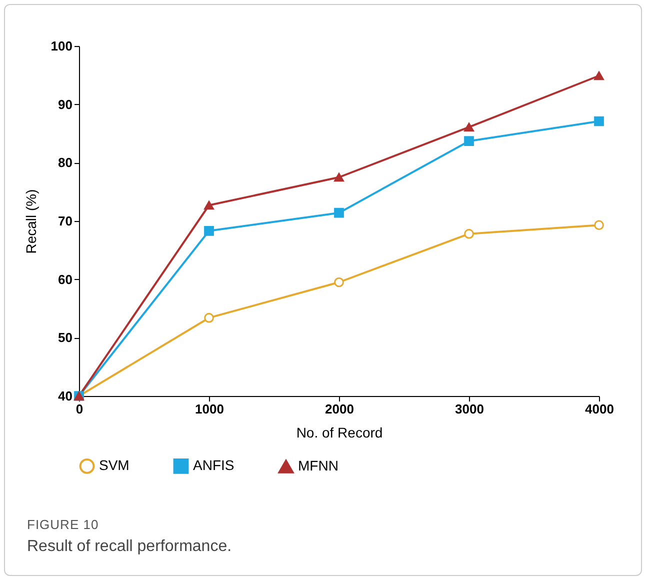 Image resolution: width=646 pixels, height=580 pixels. I want to click on x-tick-label: 1000, so click(209, 409).